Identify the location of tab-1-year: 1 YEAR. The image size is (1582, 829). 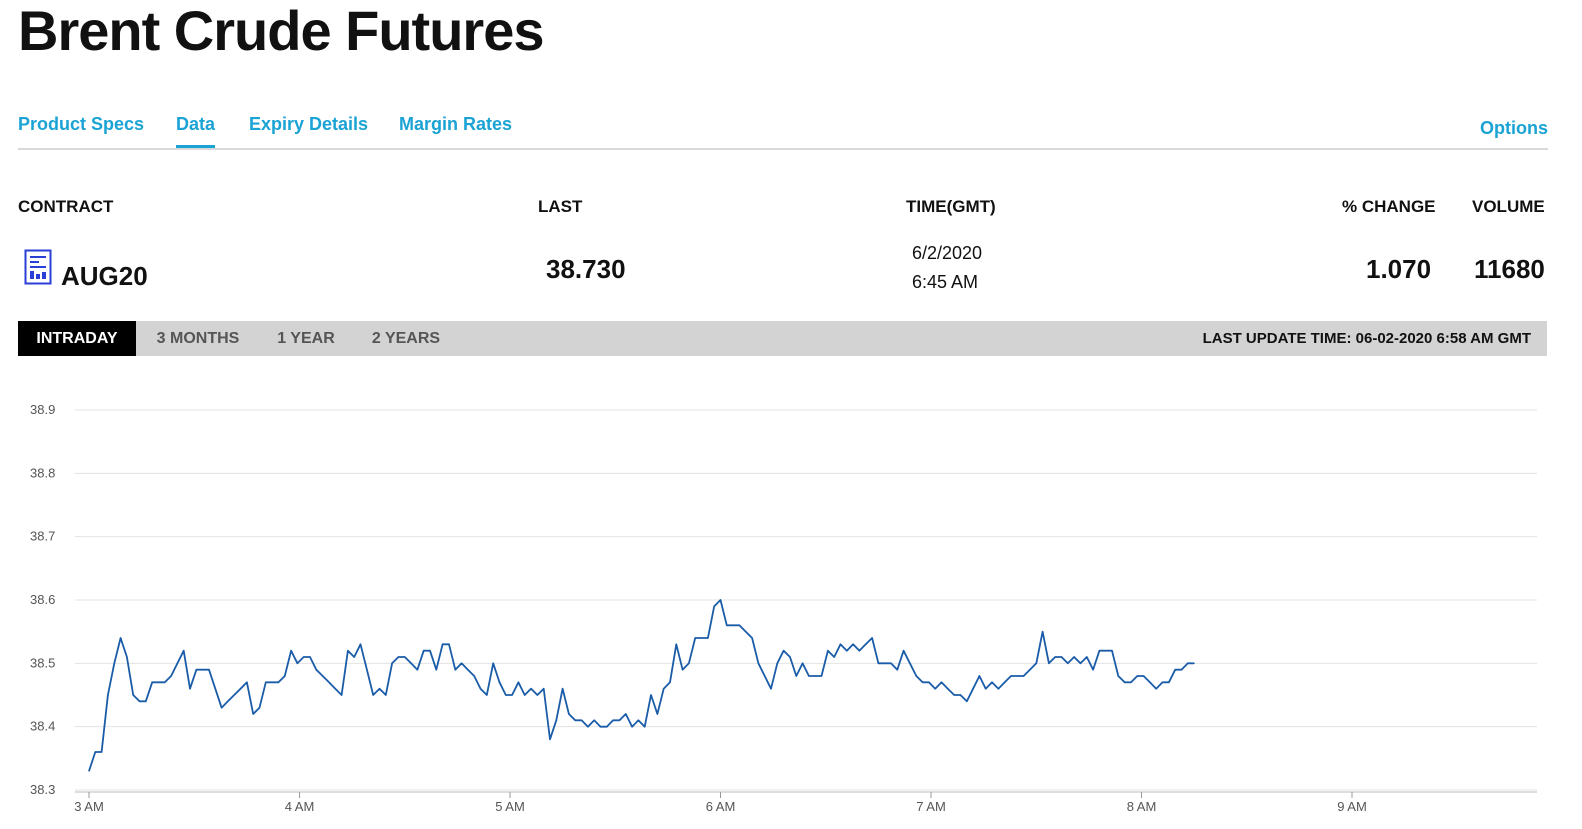
(306, 338).